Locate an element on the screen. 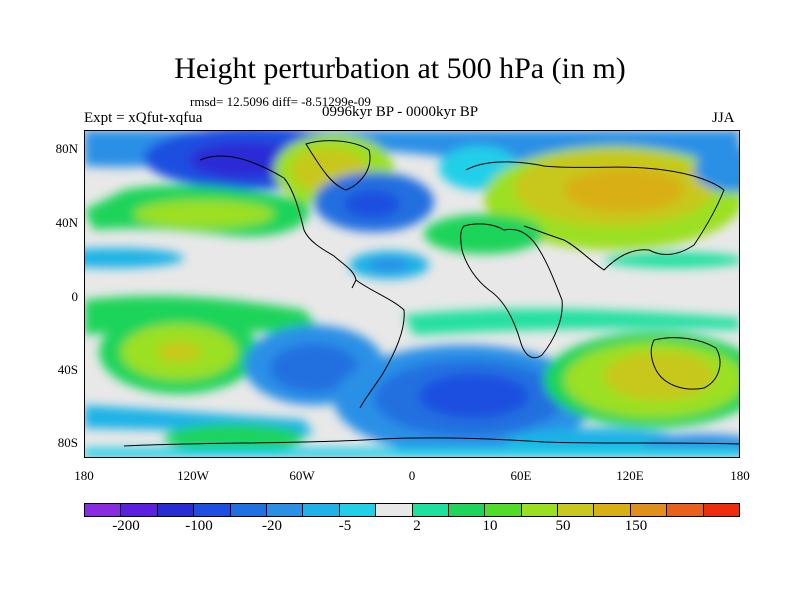  lat-label-0: 0 is located at coordinates (75, 296).